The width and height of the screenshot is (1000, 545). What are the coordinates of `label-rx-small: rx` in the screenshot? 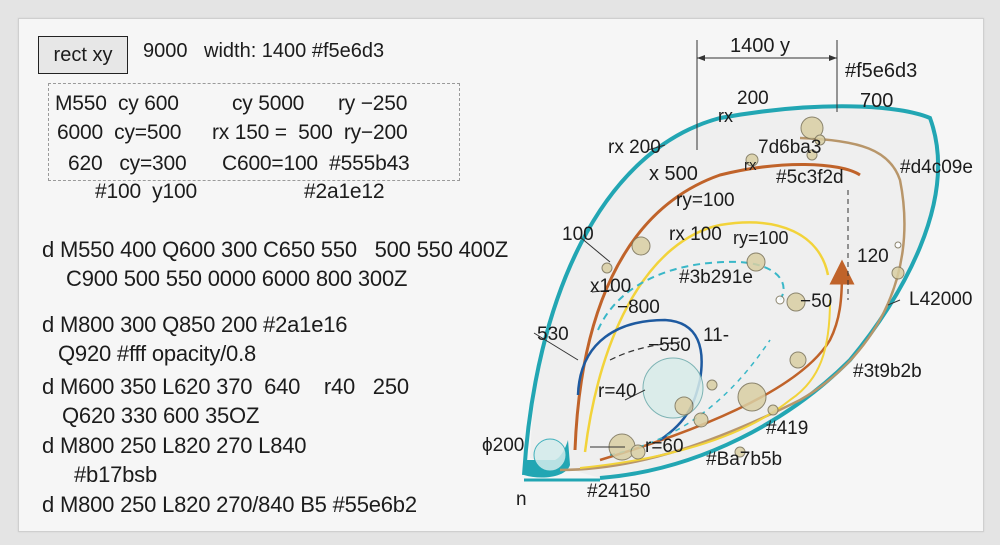 It's located at (750, 165).